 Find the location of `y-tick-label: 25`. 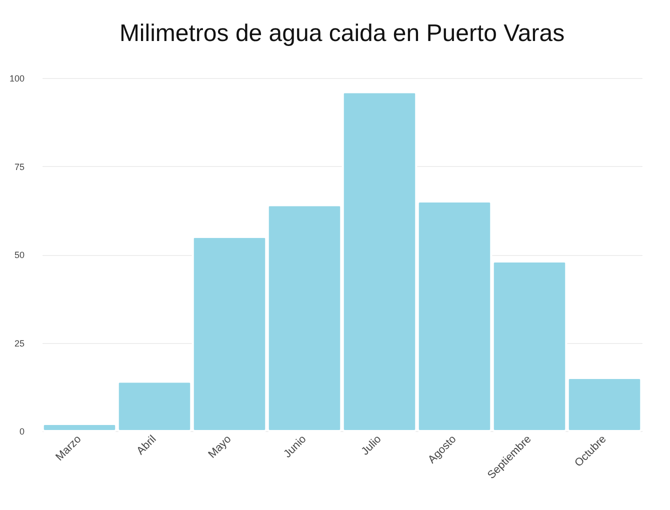

y-tick-label: 25 is located at coordinates (19, 343).